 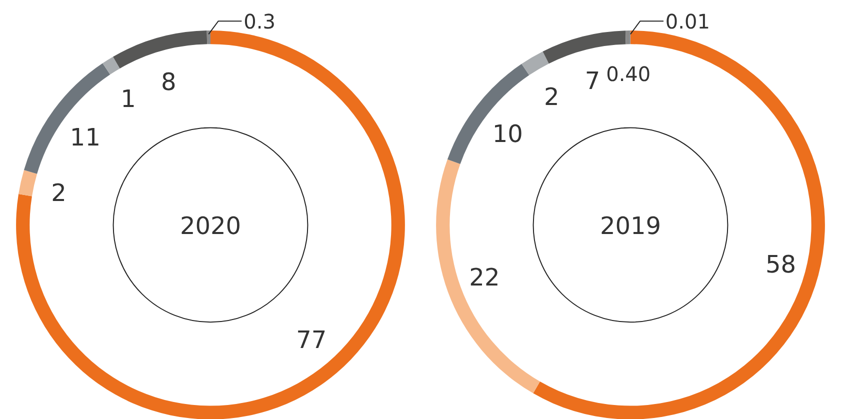 What do you see at coordinates (507, 134) in the screenshot?
I see `data-label: 10` at bounding box center [507, 134].